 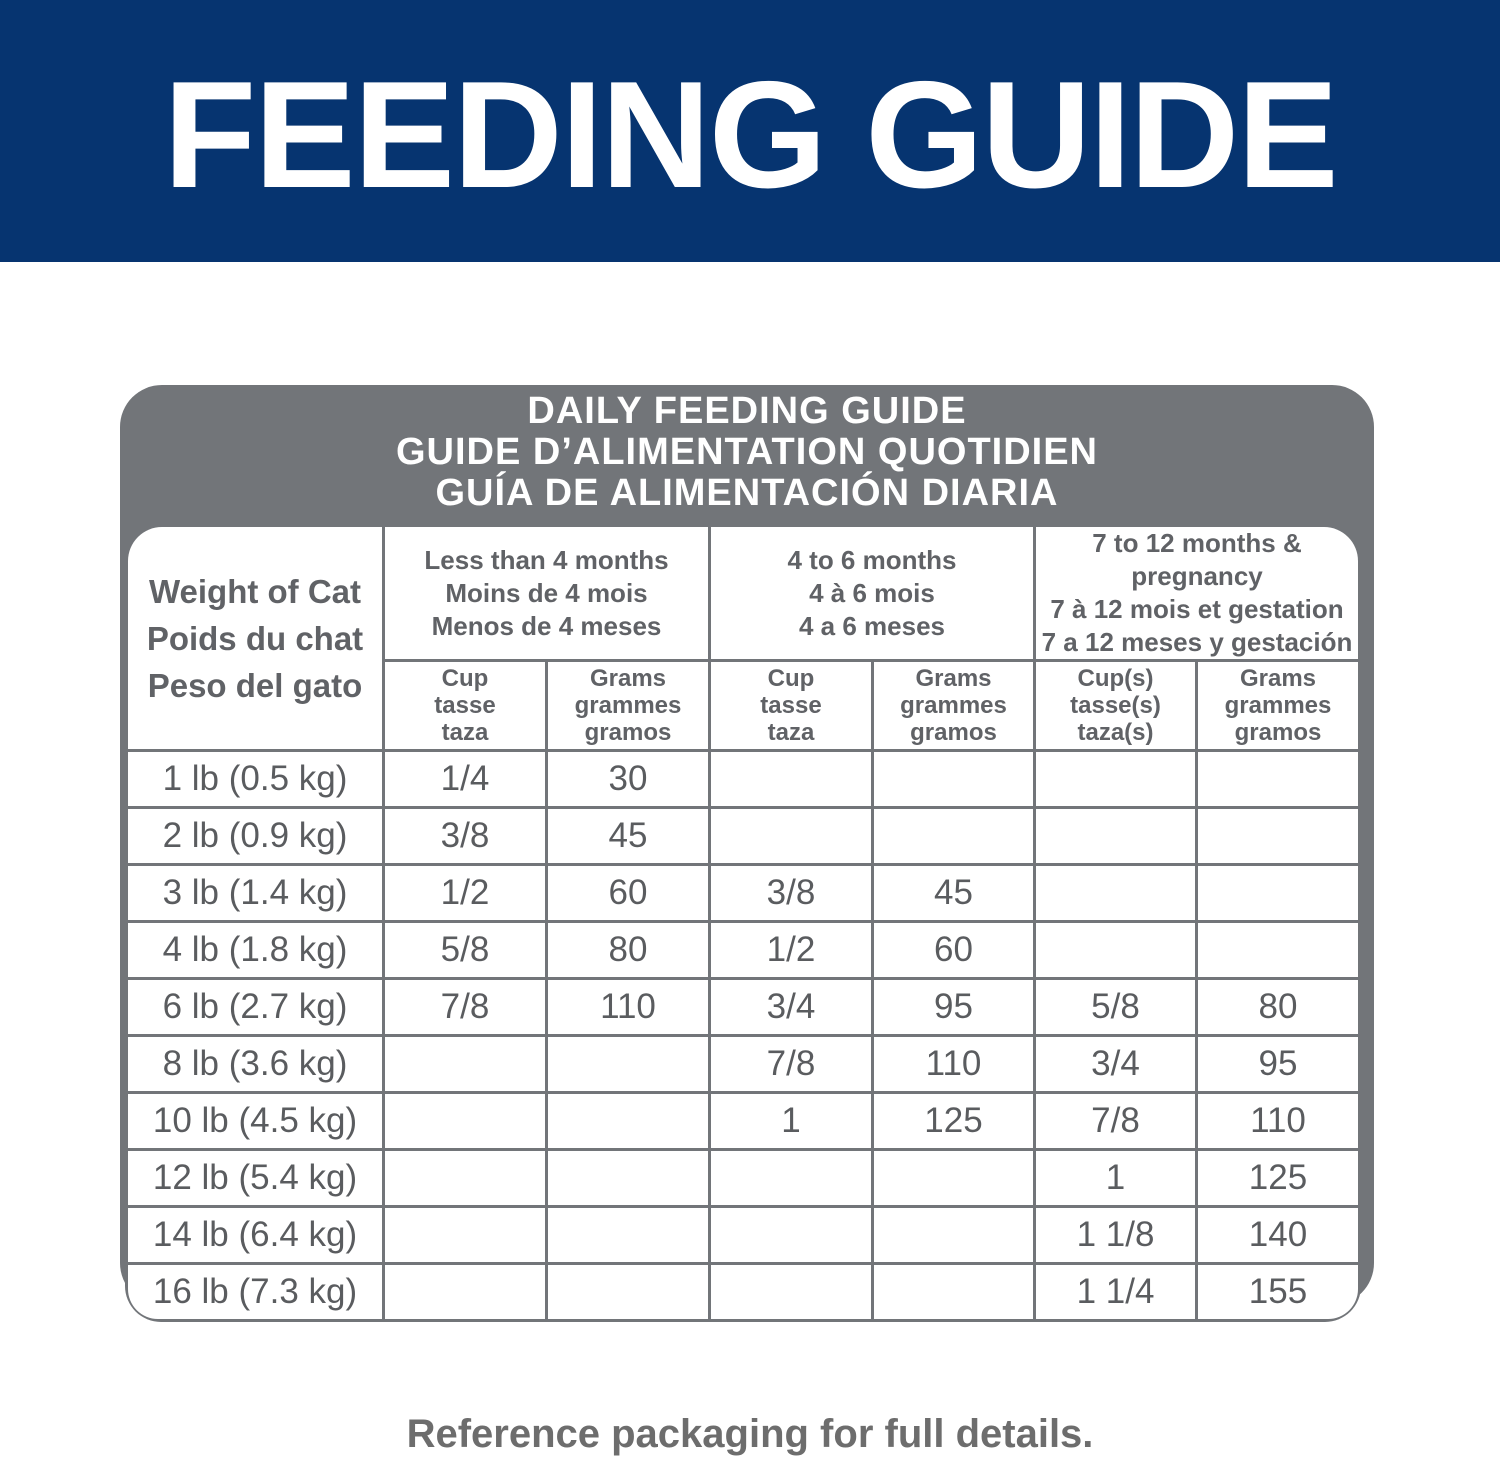 I want to click on title-line: GUIDE D’ALIMENTATION QUOTIDIEN, so click(x=746, y=452).